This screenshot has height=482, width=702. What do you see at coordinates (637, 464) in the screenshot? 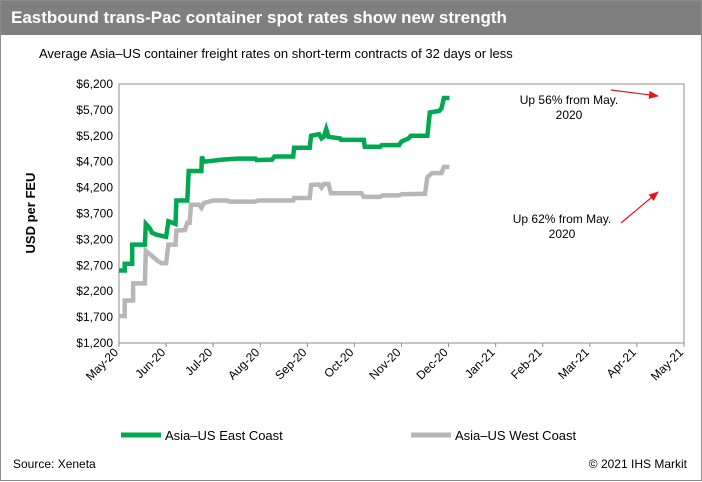
I see `copyright-note: © 2021 IHS Markit` at bounding box center [637, 464].